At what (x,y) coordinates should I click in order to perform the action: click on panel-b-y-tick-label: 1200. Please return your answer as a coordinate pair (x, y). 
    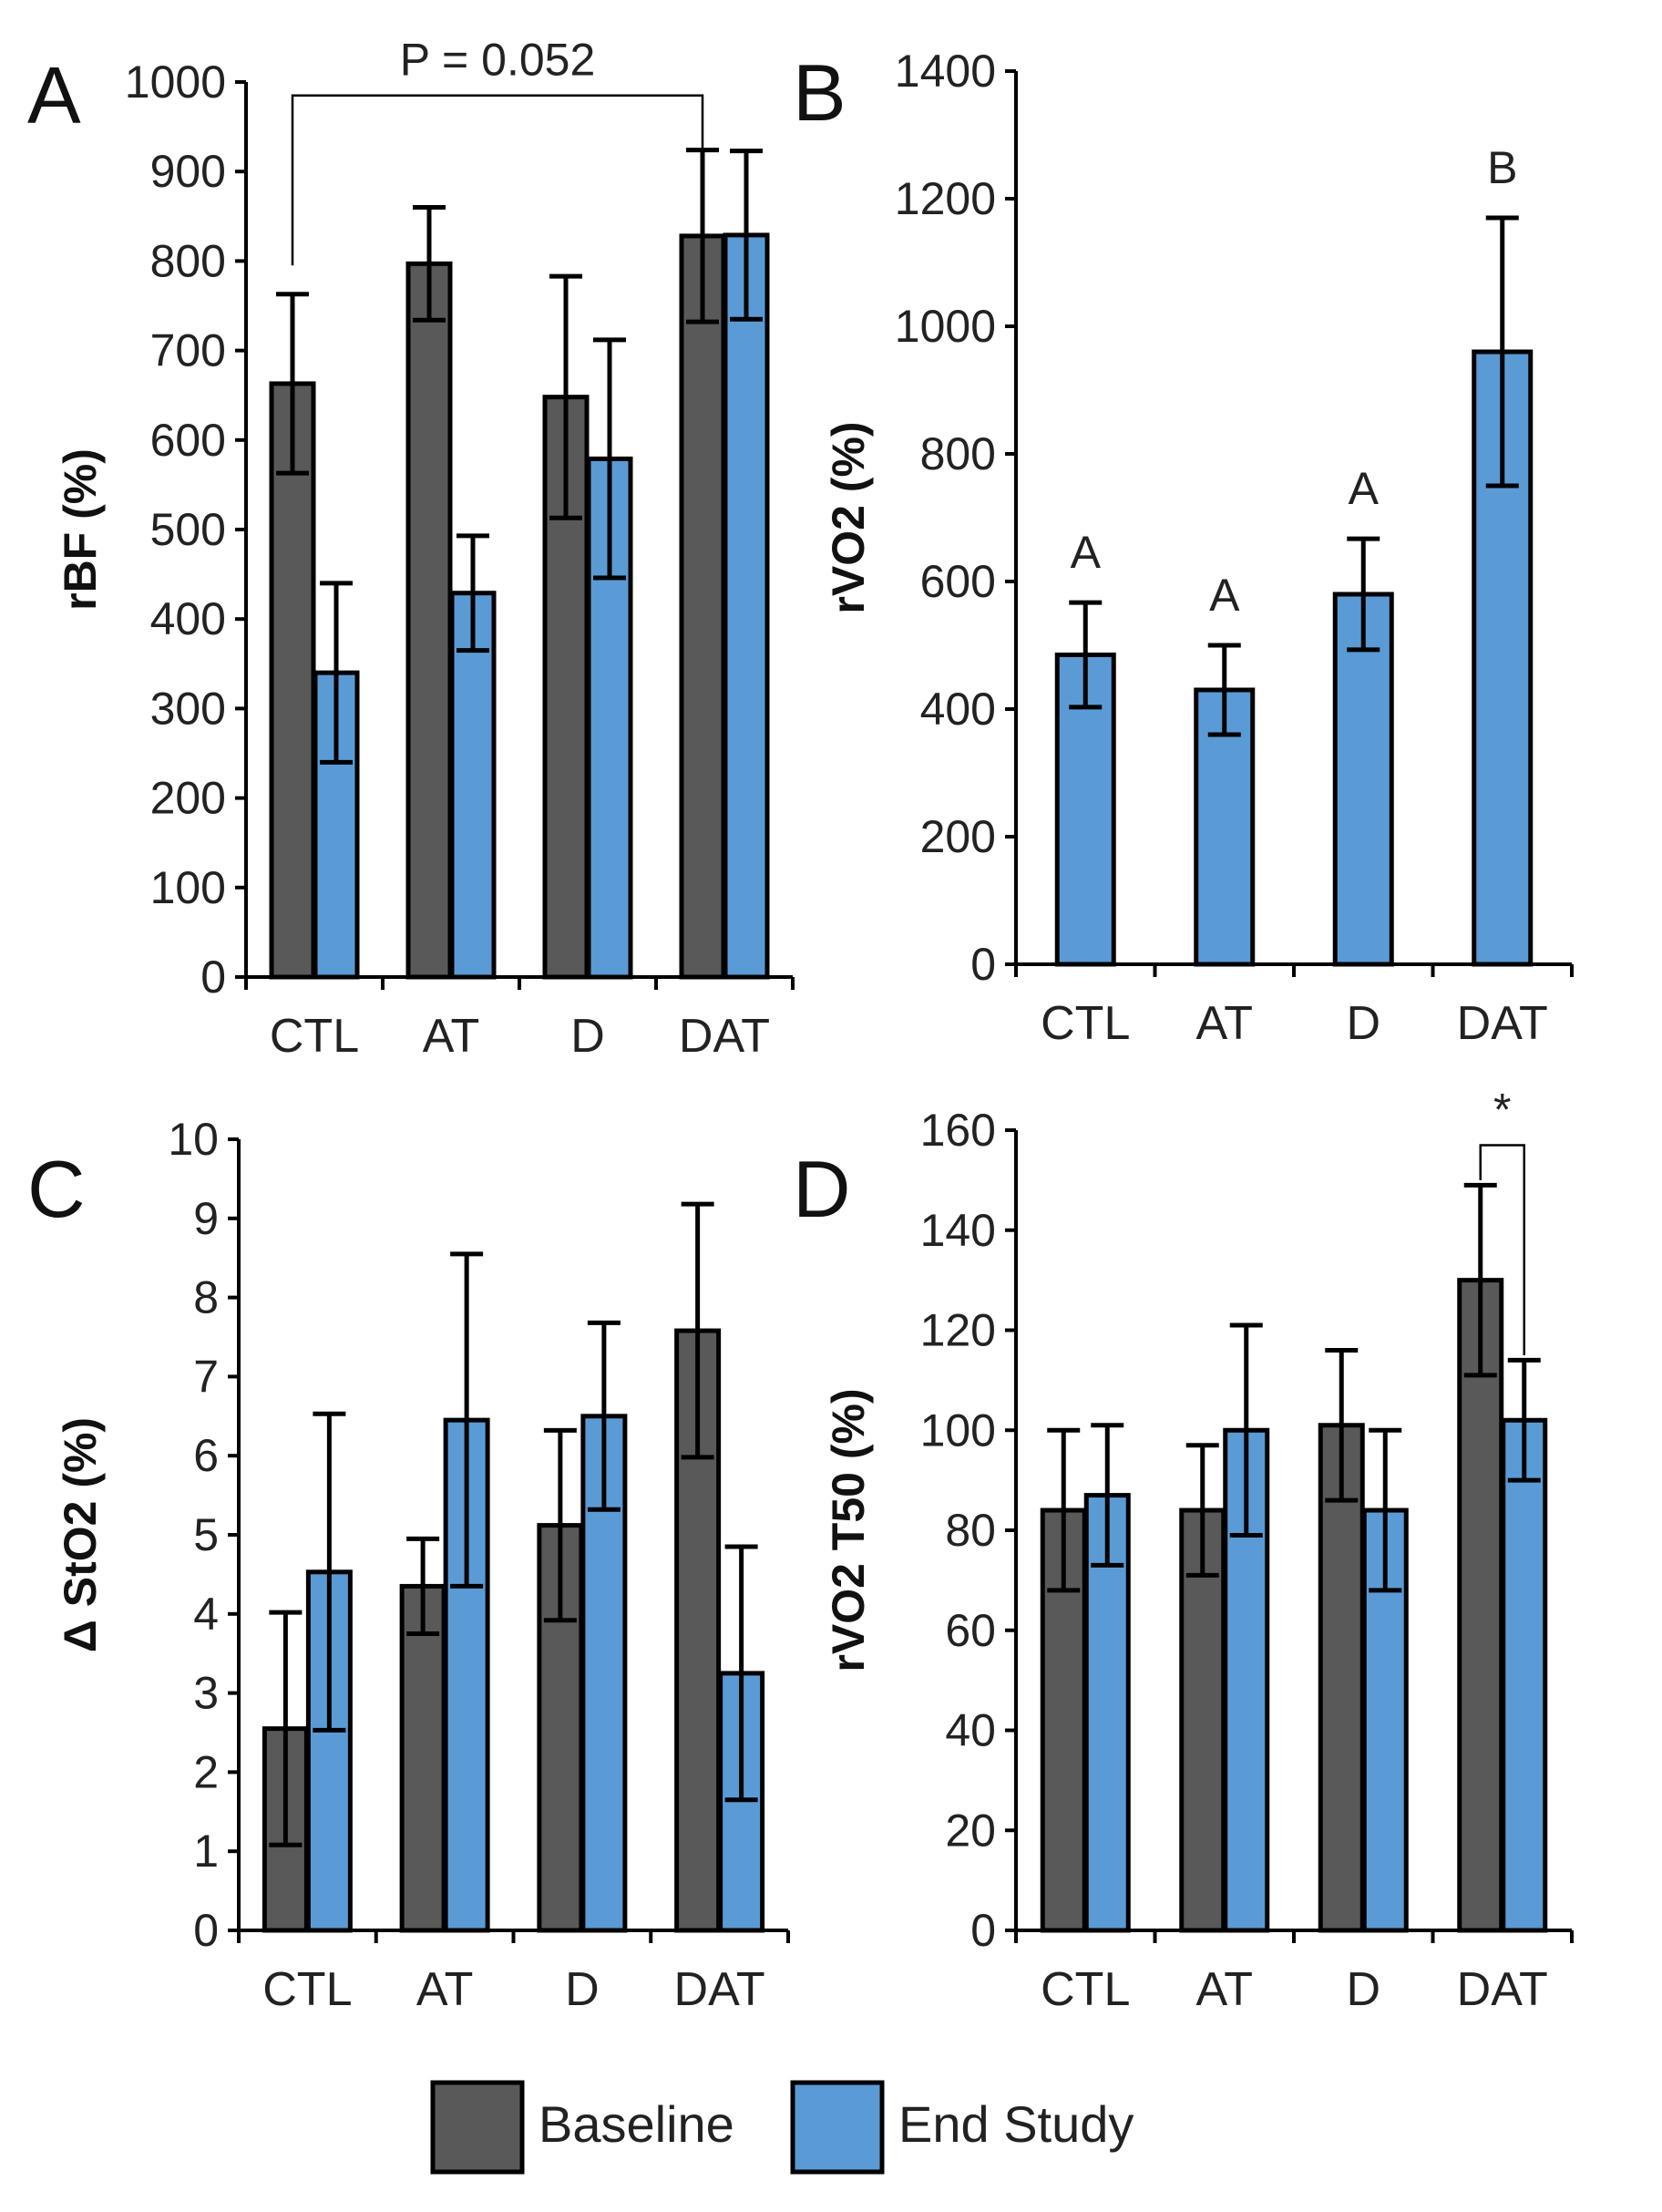
    Looking at the image, I should click on (946, 198).